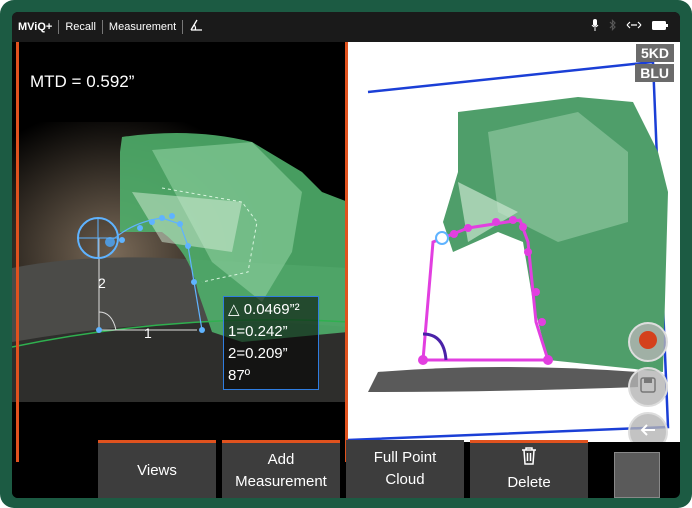  Describe the element at coordinates (529, 459) in the screenshot. I see `trash-icon` at that location.